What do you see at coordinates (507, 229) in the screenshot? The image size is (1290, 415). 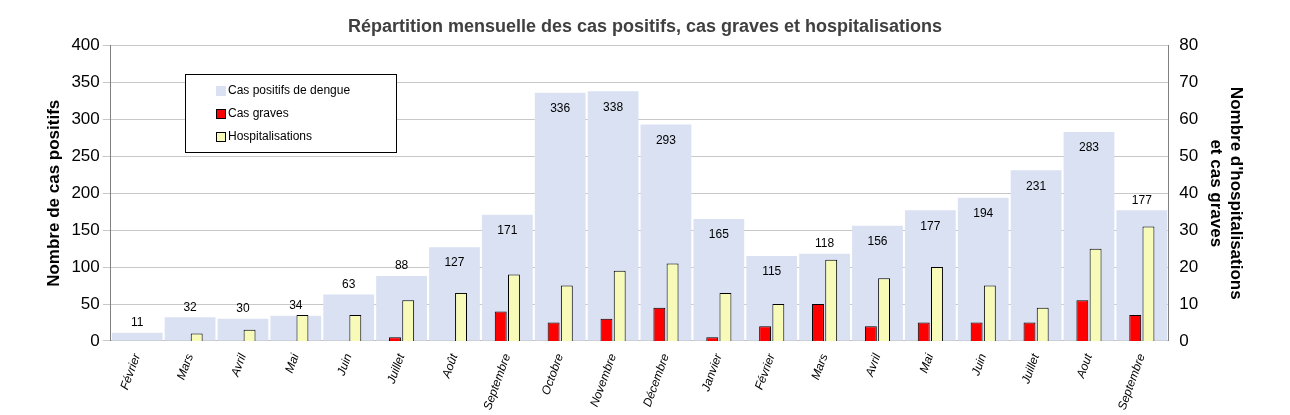 I see `text: 171` at bounding box center [507, 229].